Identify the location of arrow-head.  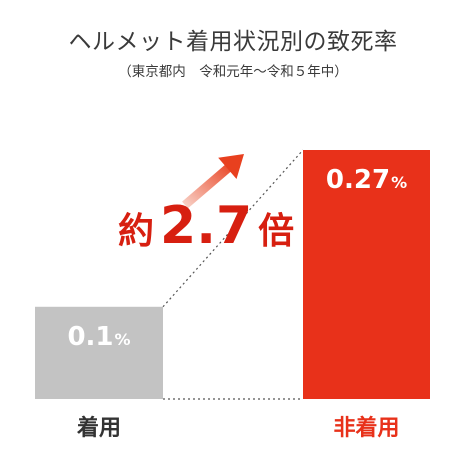
(231, 166).